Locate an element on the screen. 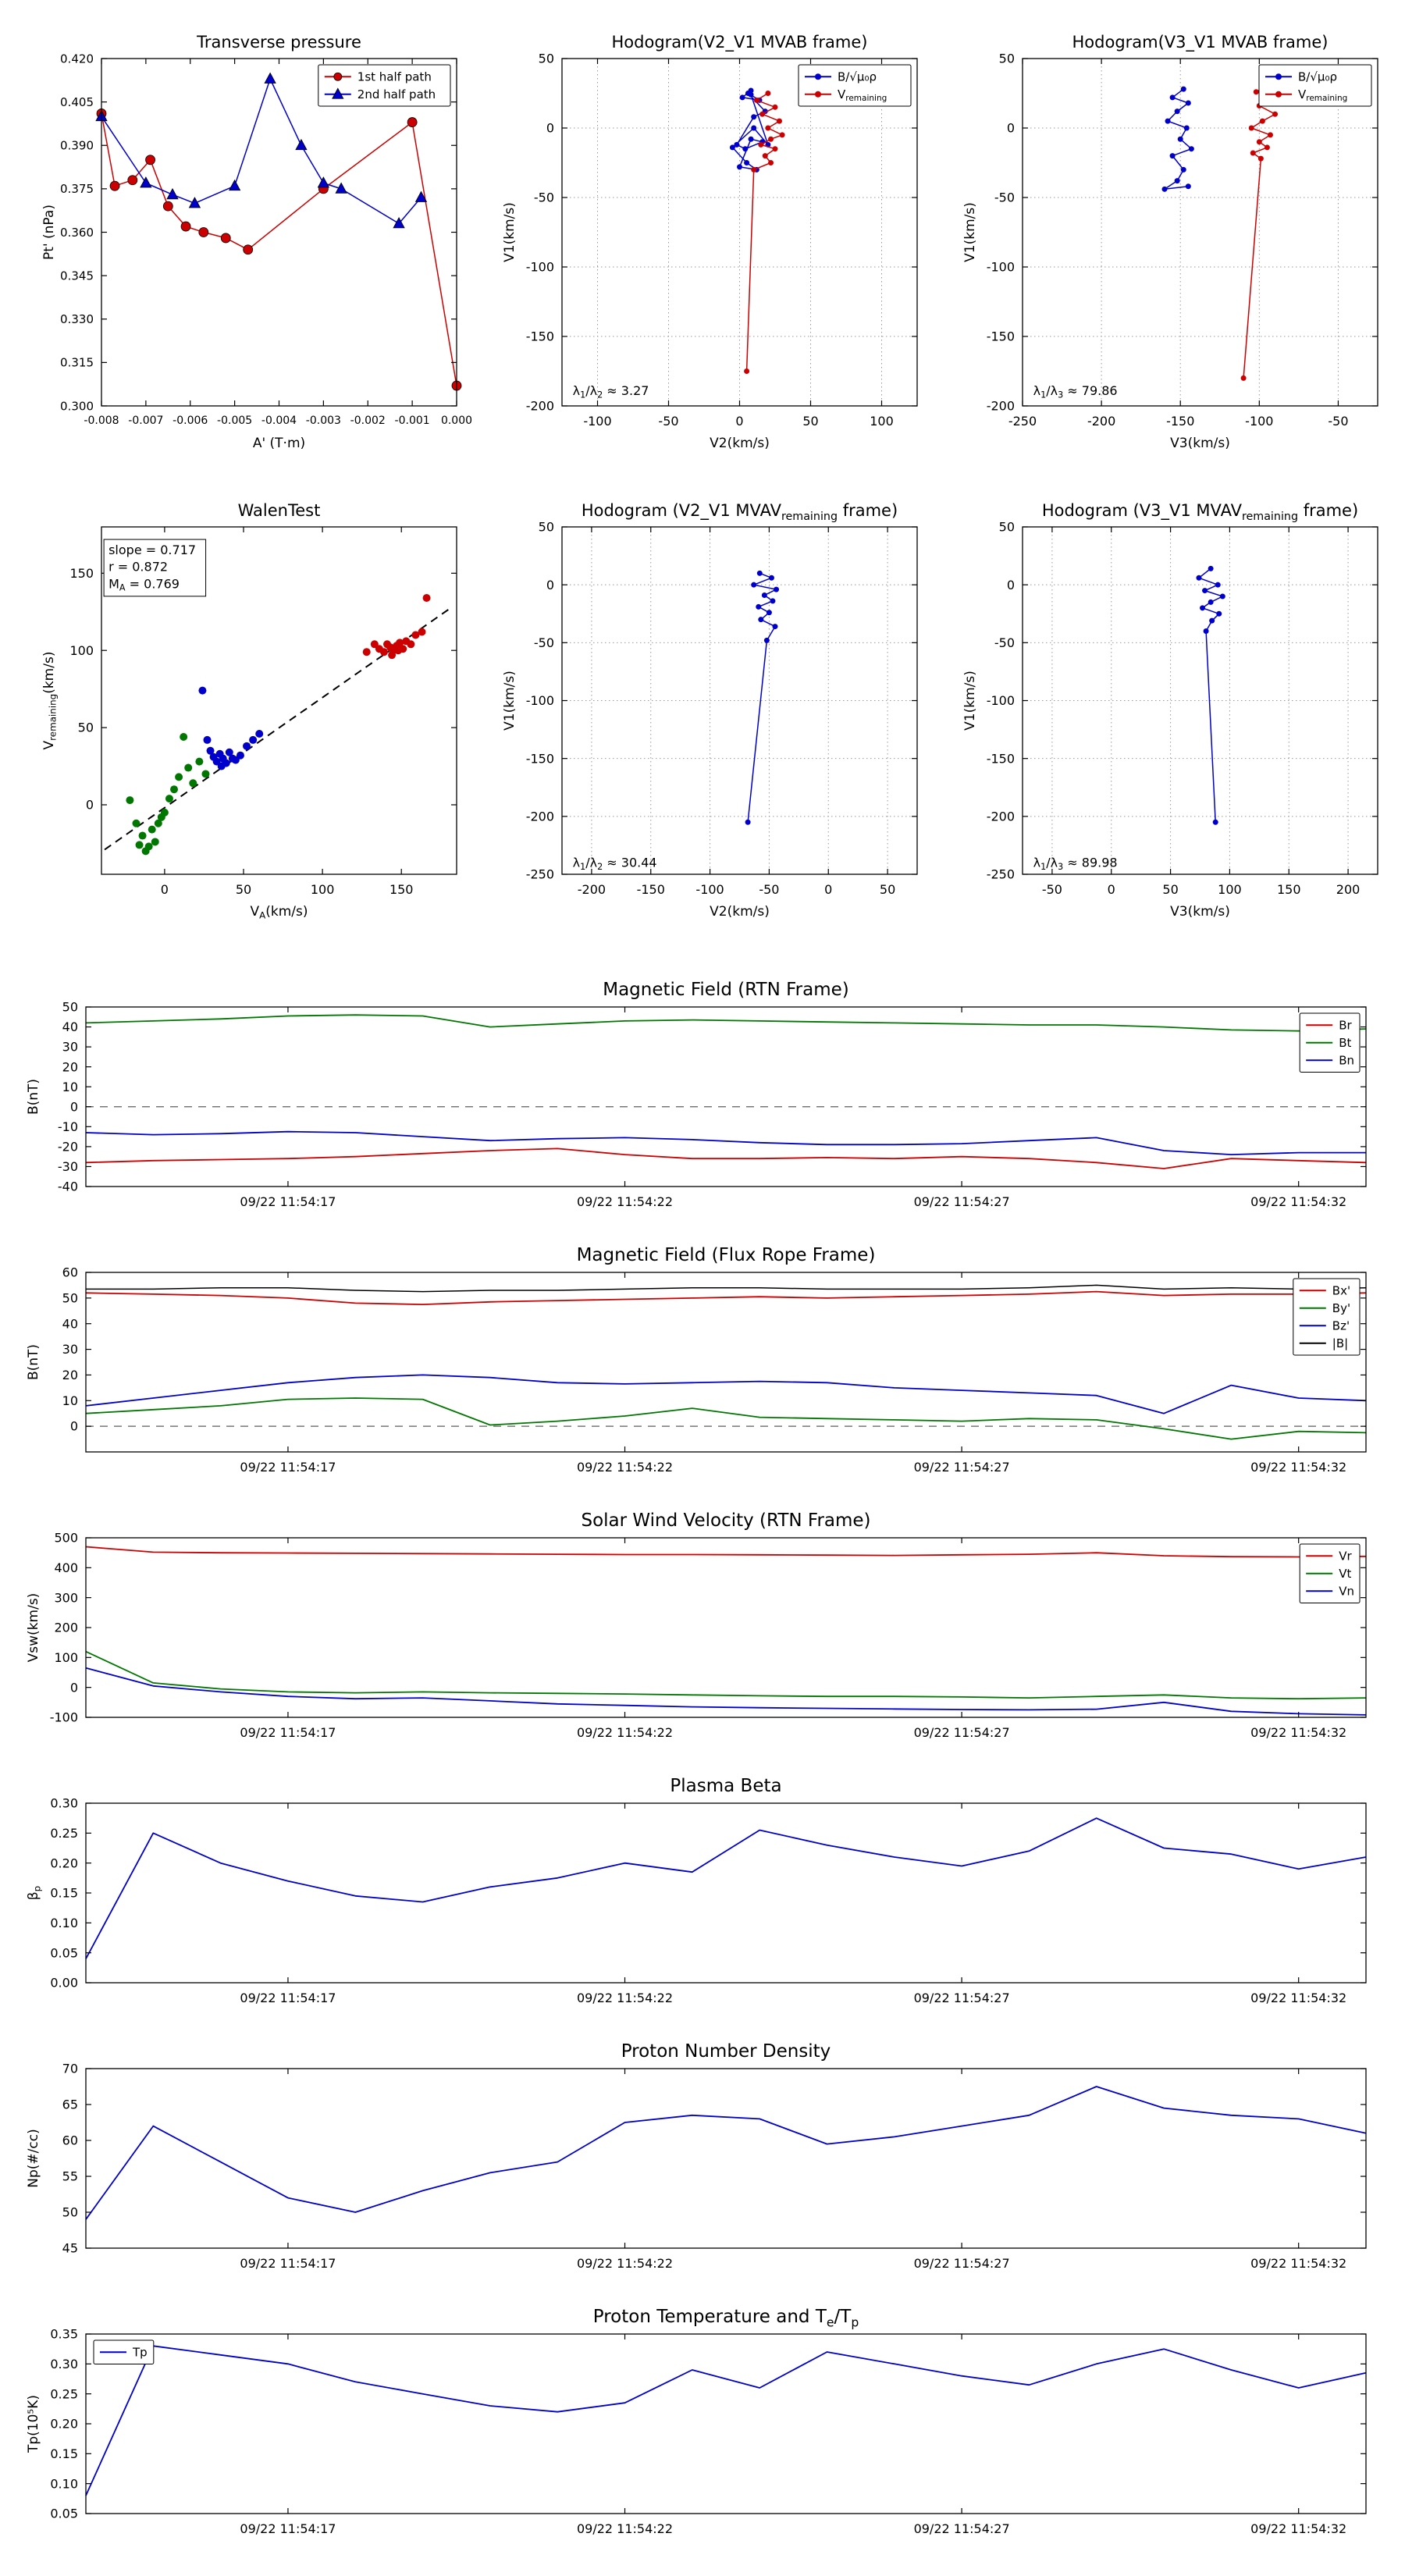 The width and height of the screenshot is (1405, 2576). svg-text: 0.345 is located at coordinates (77, 276).